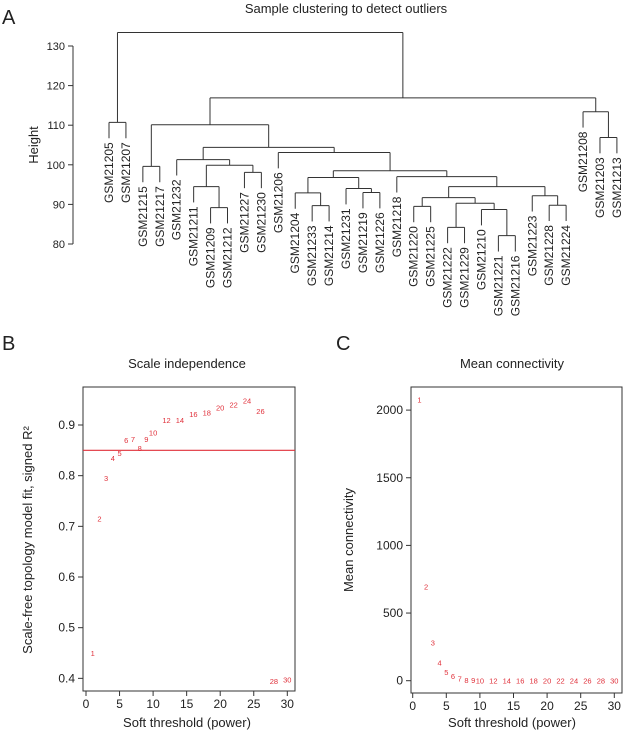 The image size is (624, 732). What do you see at coordinates (363, 242) in the screenshot?
I see `sample-label: GSM21219` at bounding box center [363, 242].